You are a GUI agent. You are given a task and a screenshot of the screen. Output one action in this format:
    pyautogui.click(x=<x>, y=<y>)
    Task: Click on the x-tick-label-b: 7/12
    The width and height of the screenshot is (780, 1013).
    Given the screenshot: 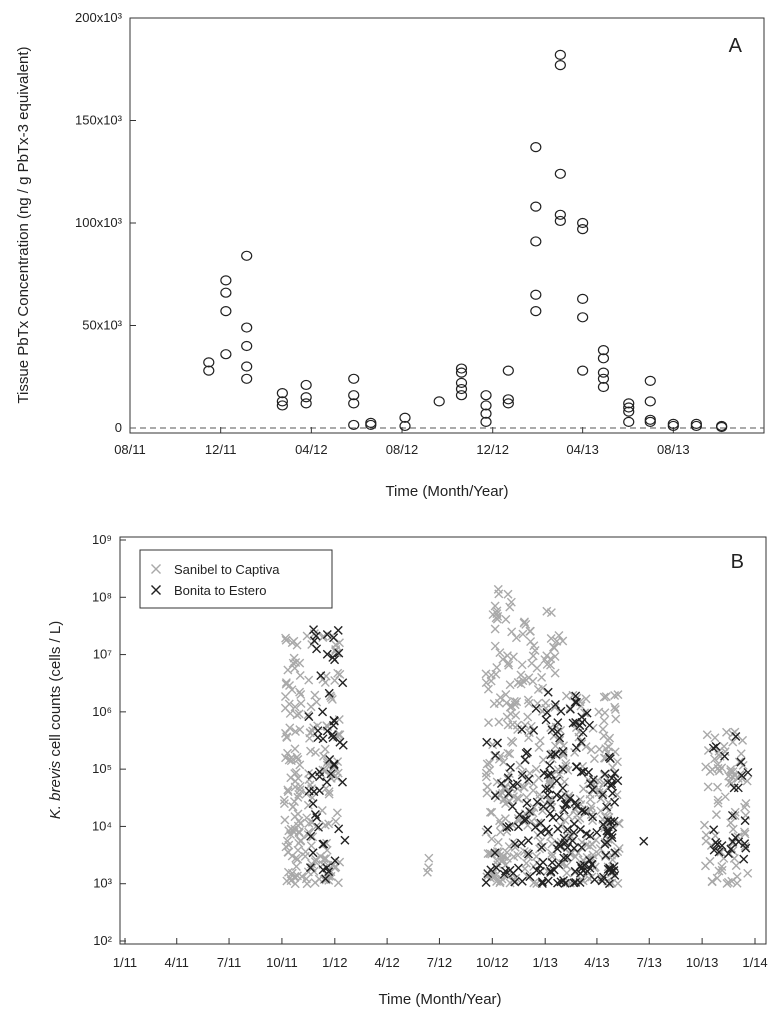 What is the action you would take?
    pyautogui.click(x=439, y=962)
    